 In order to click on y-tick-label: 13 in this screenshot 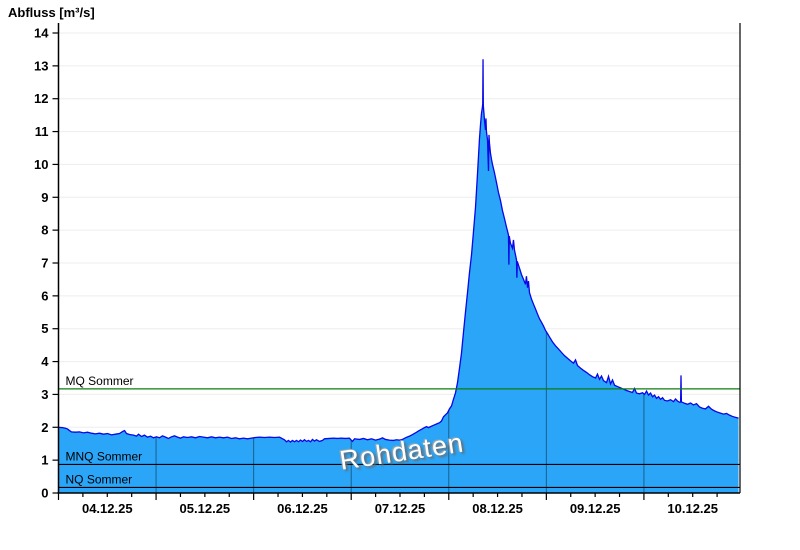, I will do `click(41, 65)`.